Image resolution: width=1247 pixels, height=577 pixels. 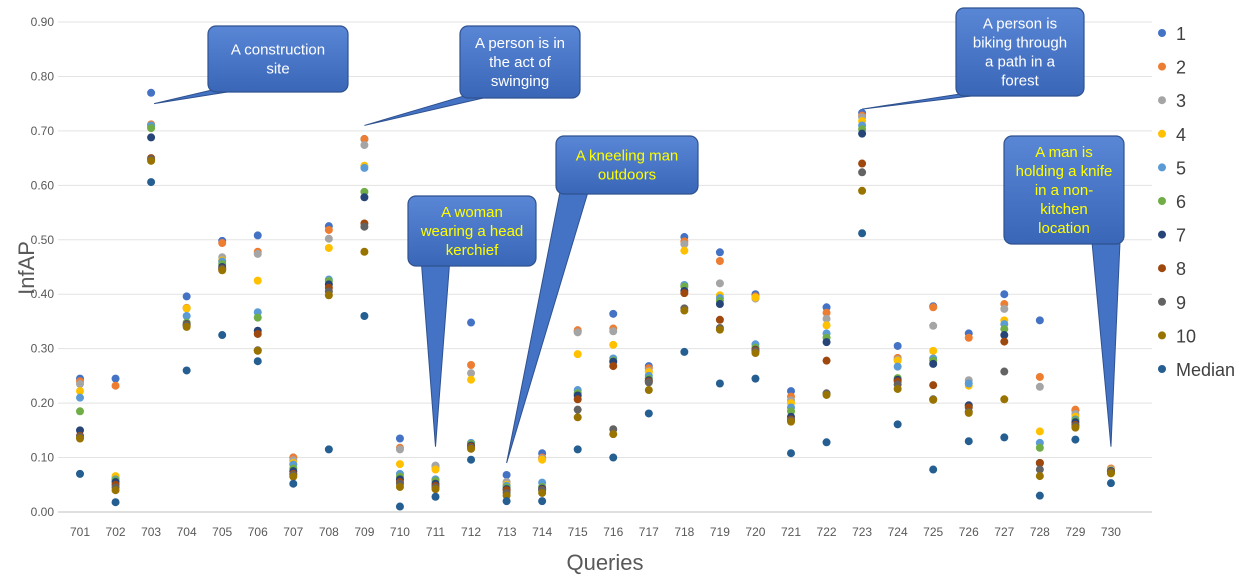 What do you see at coordinates (1020, 62) in the screenshot?
I see `callout-text: a path in a` at bounding box center [1020, 62].